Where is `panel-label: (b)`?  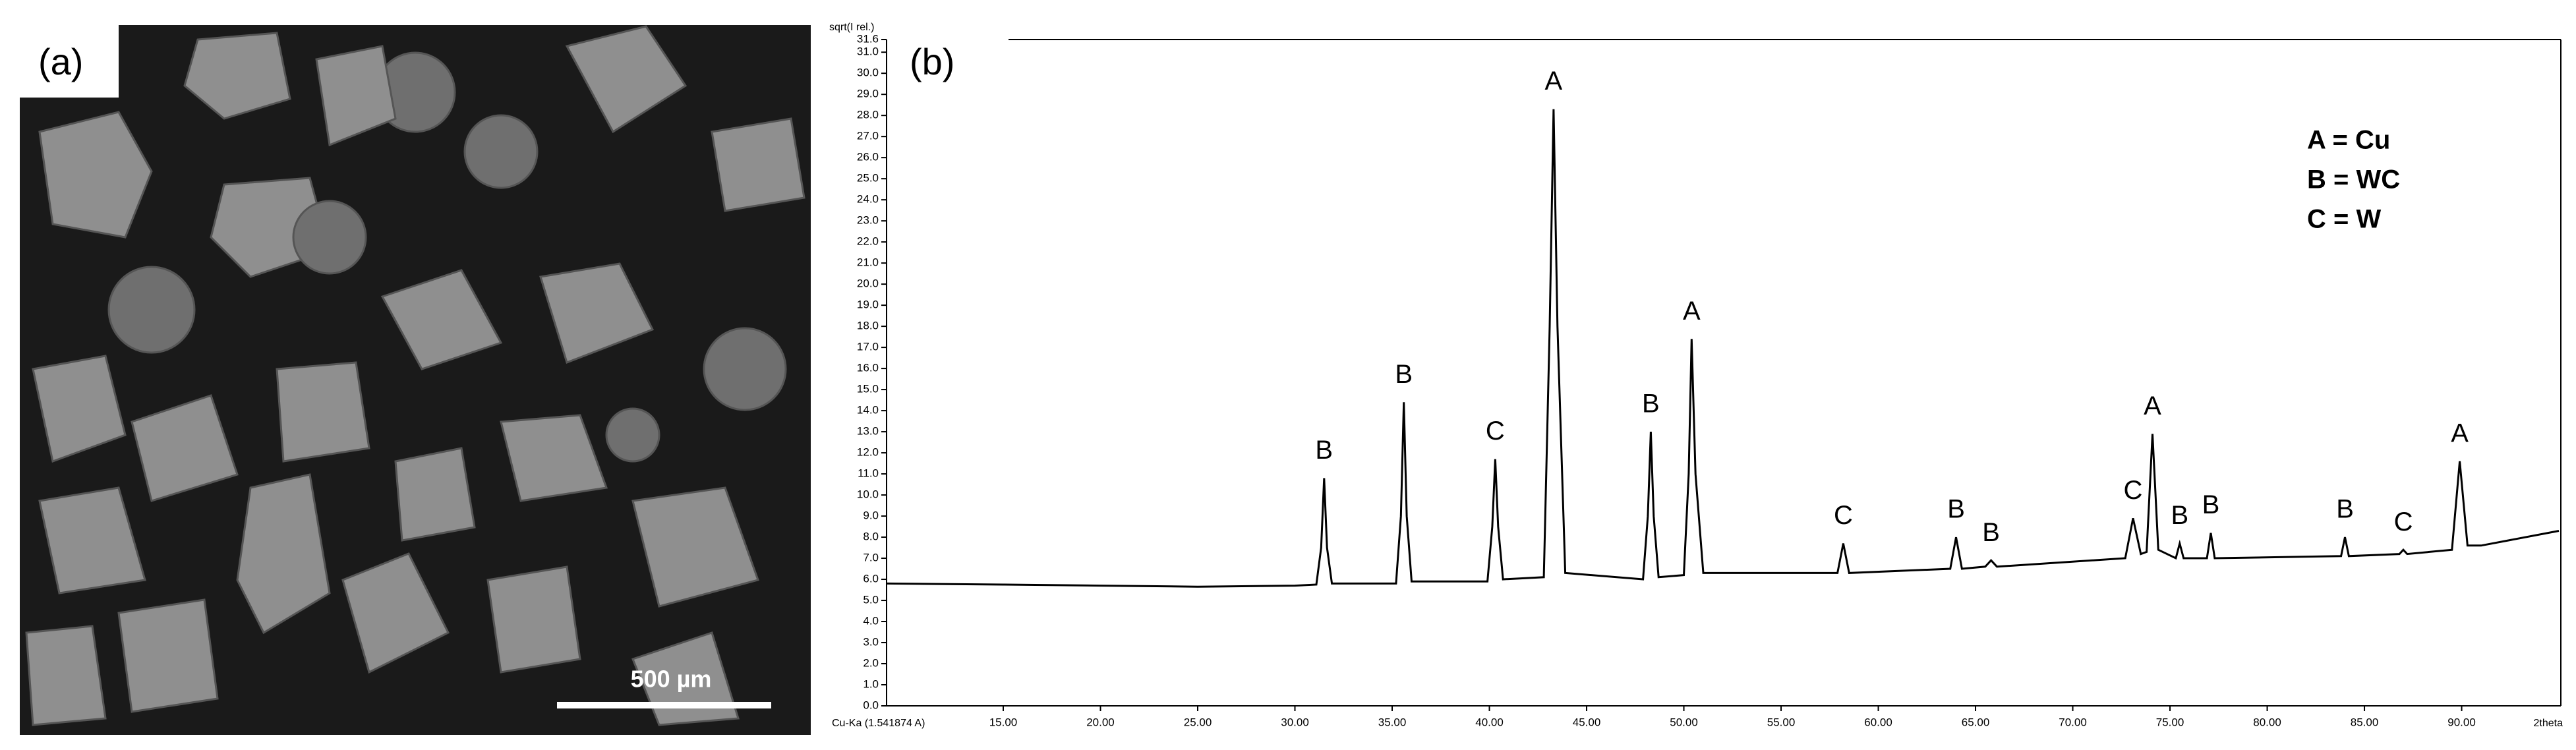 panel-label: (b) is located at coordinates (932, 61).